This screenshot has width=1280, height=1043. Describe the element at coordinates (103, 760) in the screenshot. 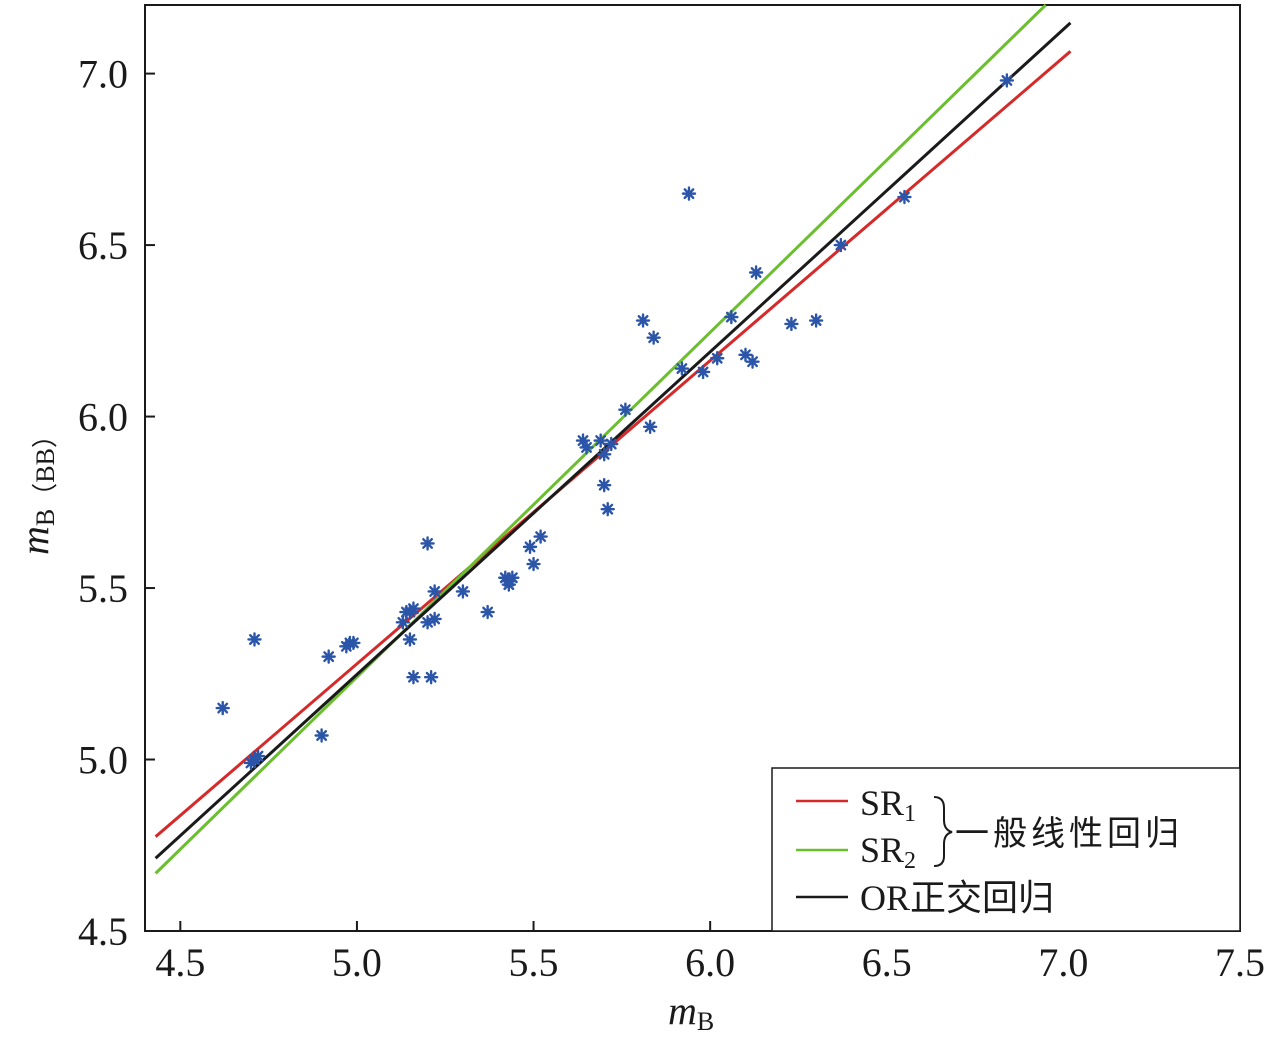

I see `y-tick-label: 5.0` at that location.